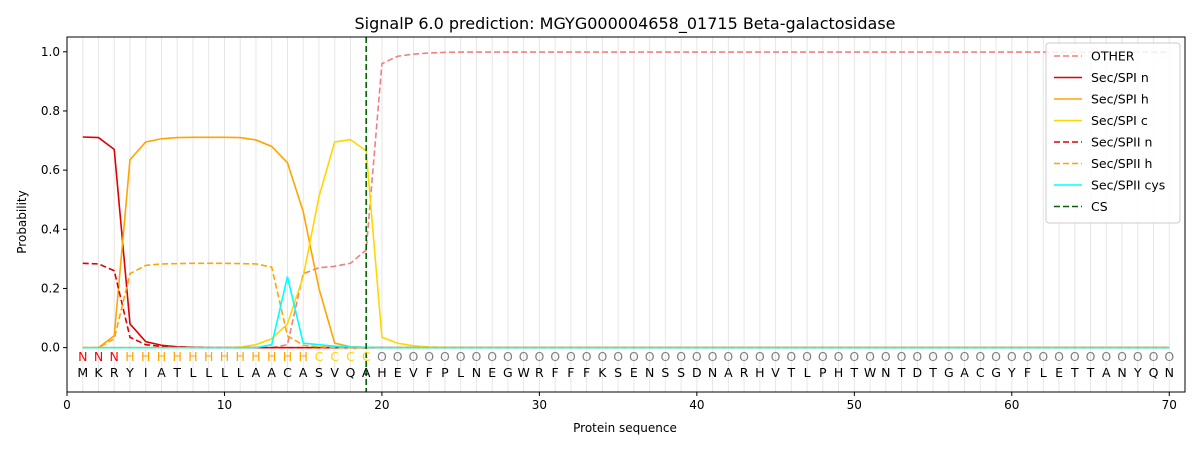 The height and width of the screenshot is (450, 1200). Describe the element at coordinates (22, 221) in the screenshot. I see `y-axis-label: Probability` at that location.